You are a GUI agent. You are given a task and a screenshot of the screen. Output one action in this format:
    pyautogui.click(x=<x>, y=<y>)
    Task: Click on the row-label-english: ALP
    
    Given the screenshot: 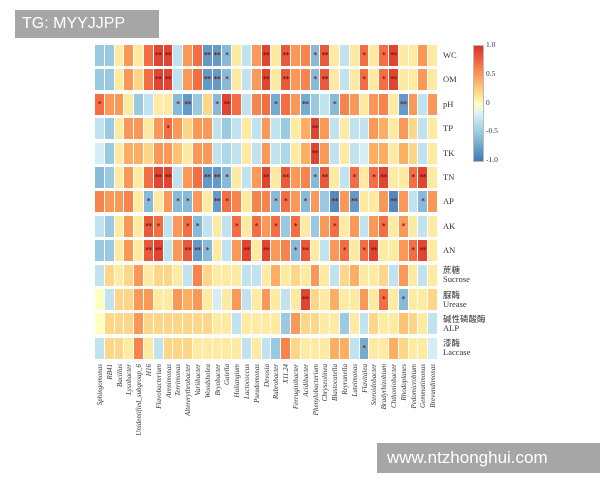 What is the action you would take?
    pyautogui.click(x=451, y=327)
    